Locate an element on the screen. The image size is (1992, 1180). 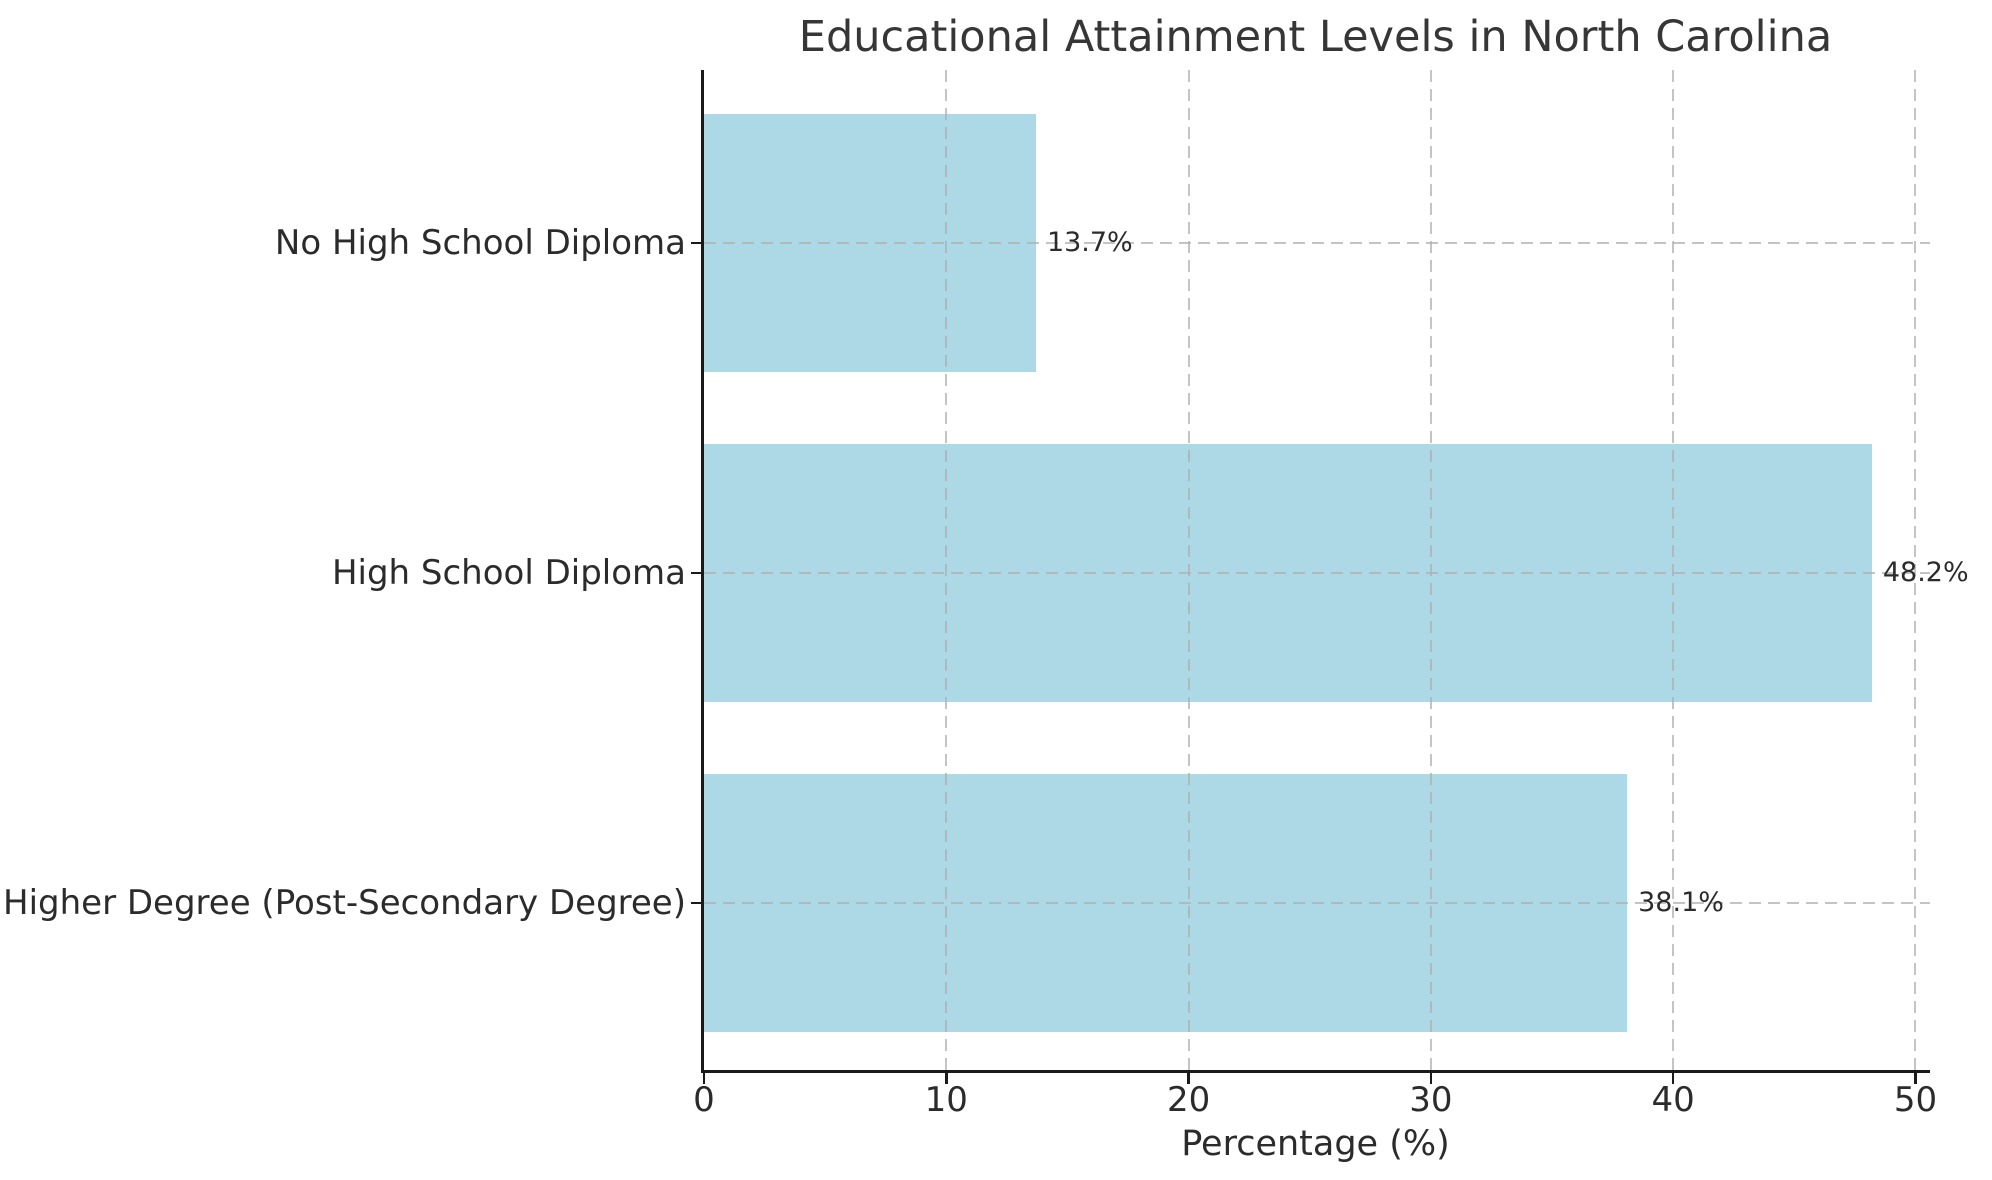
bar-value-label: 48.2% is located at coordinates (1925, 572).